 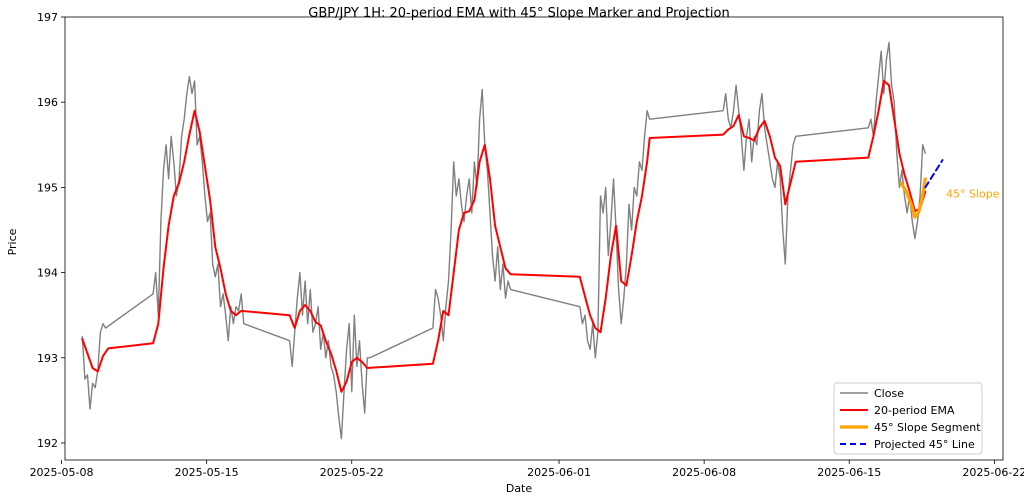 I want to click on x-tick-label: 2025-06-22, so click(x=993, y=472).